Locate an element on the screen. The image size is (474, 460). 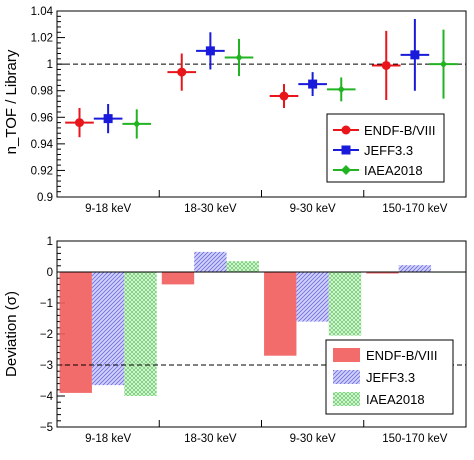
bottom-x-tick-label: 150-170 keV is located at coordinates (415, 439).